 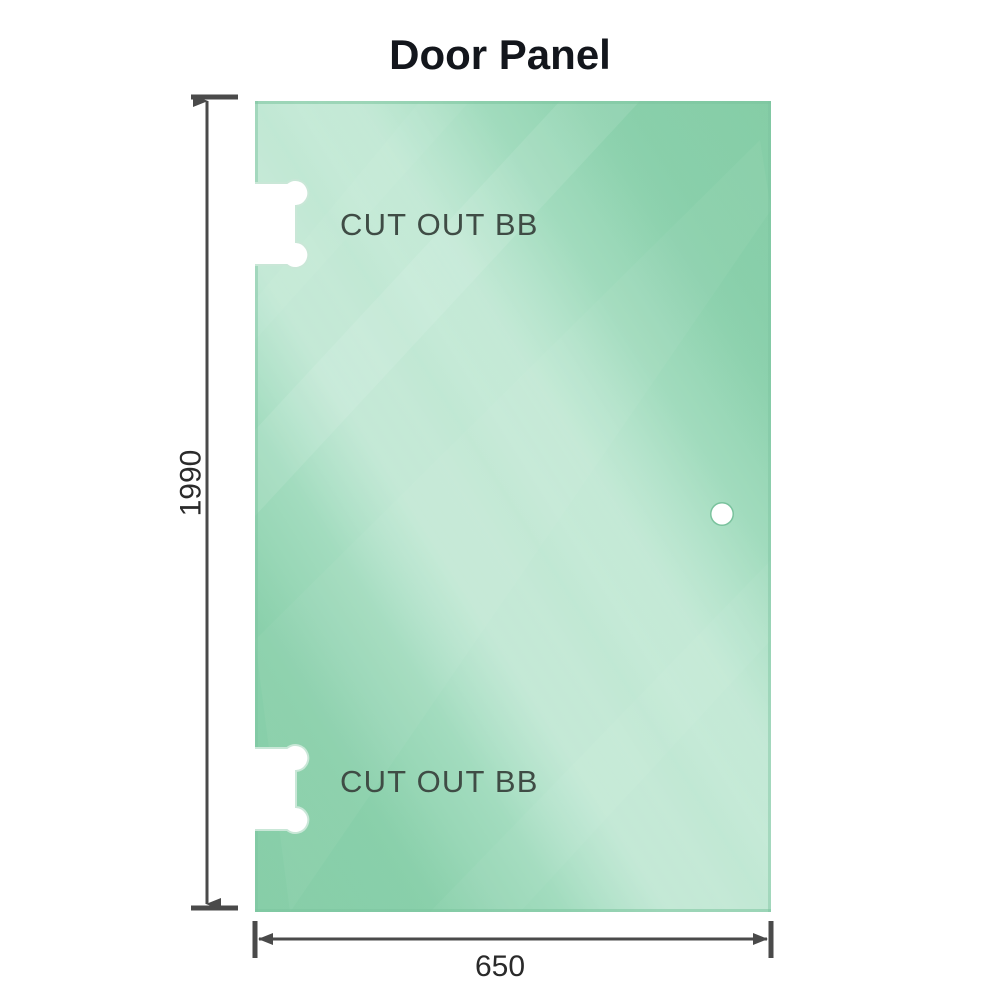 I want to click on cutout-top-shape, so click(x=282, y=224).